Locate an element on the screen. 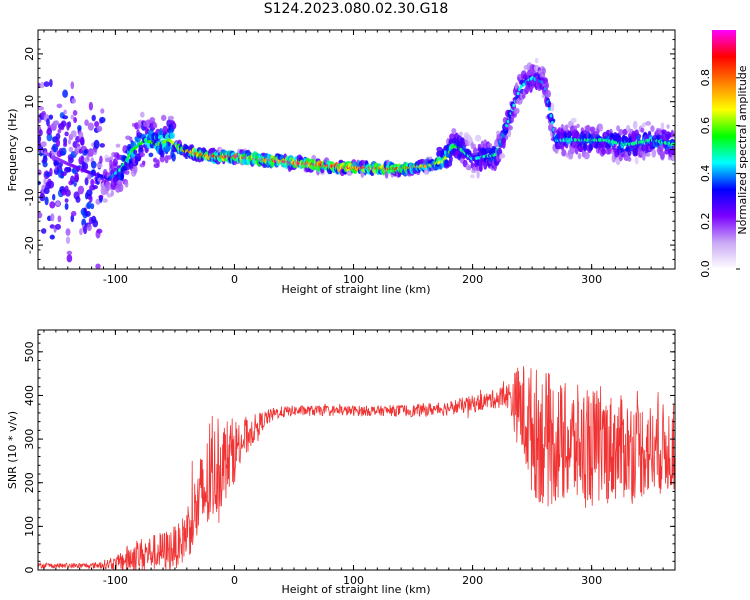 The image size is (750, 600). colorbar-ticks: 0.0 0.2 0.4 0.6 0.8 is located at coordinates (719, 173).